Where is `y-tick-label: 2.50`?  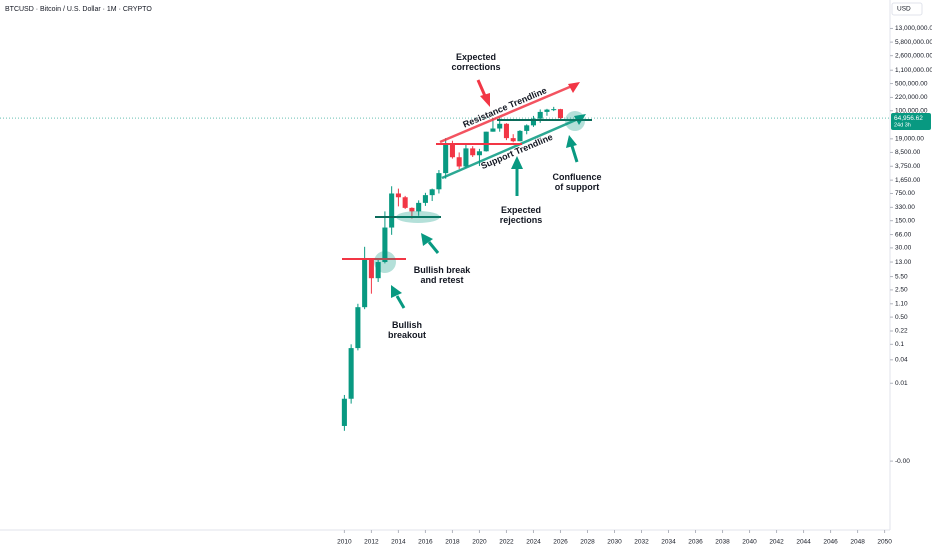
y-tick-label: 2.50 is located at coordinates (901, 290).